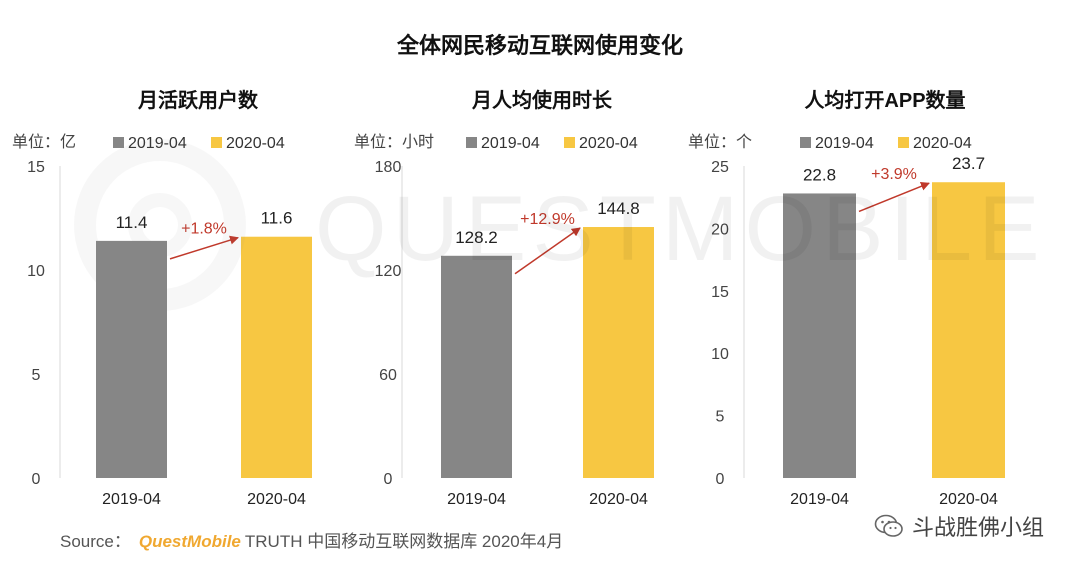 The height and width of the screenshot is (572, 1080). I want to click on chart1-y-tick-label: 0, so click(36, 479).